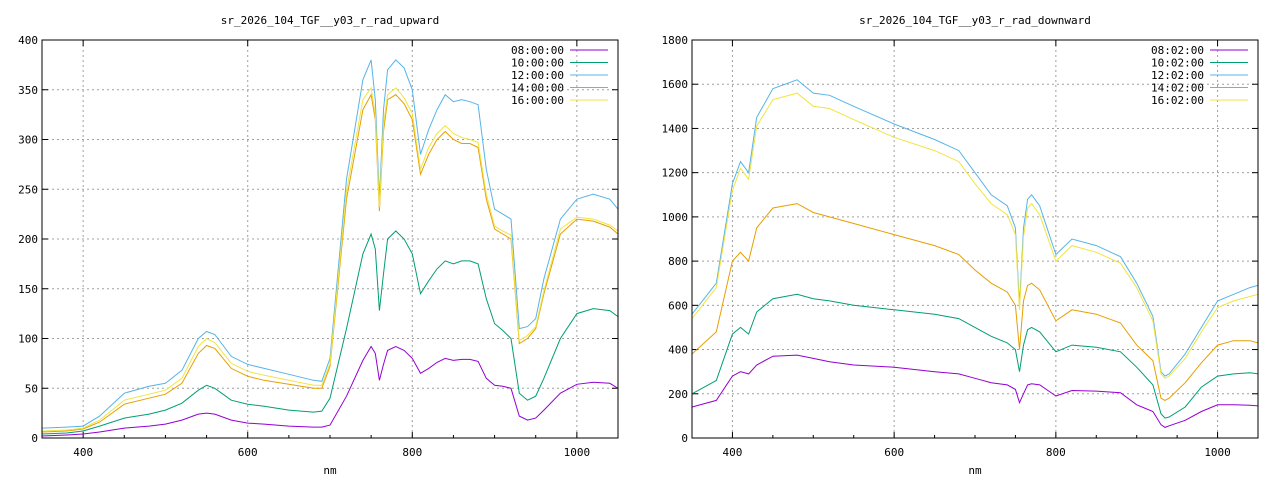  Describe the element at coordinates (28, 339) in the screenshot. I see `y-tick-label: 100` at that location.